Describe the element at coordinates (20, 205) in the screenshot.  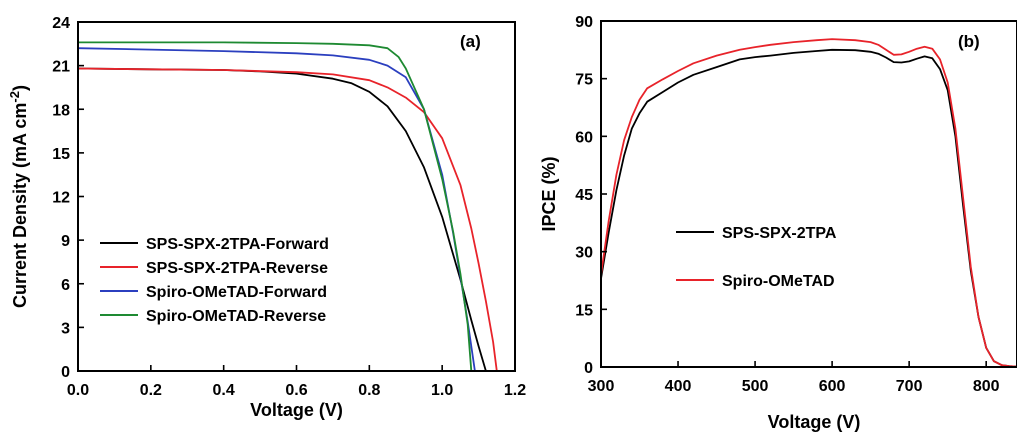
I see `panel-a-ylabel-main: Current Density (mA cm` at that location.